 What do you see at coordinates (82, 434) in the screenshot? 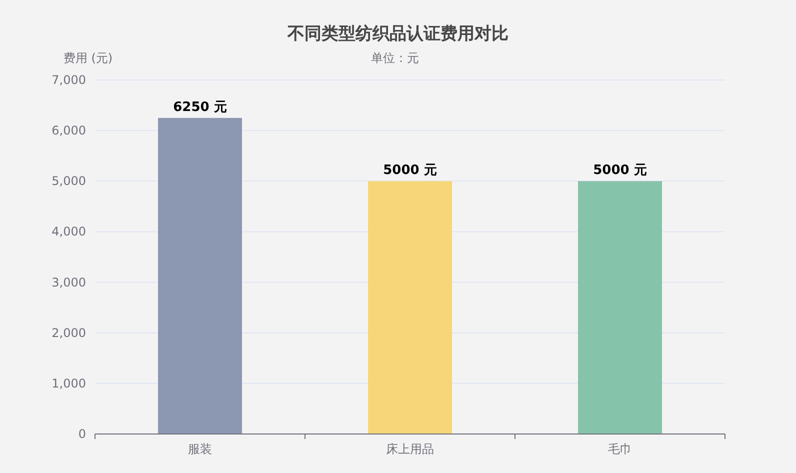
I see `y-tick-label: 0` at bounding box center [82, 434].